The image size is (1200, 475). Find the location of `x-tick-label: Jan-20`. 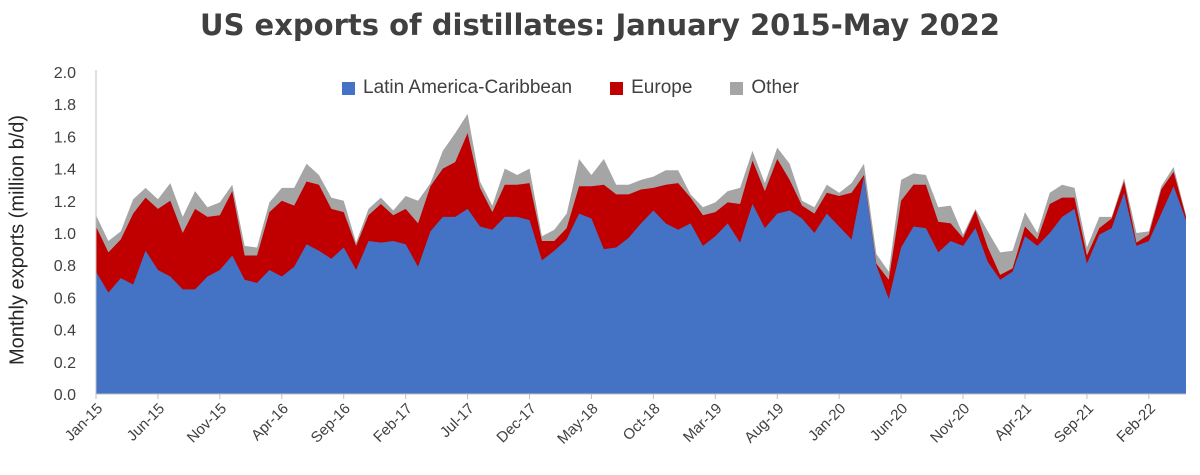

x-tick-label: Jan-20 is located at coordinates (827, 422).